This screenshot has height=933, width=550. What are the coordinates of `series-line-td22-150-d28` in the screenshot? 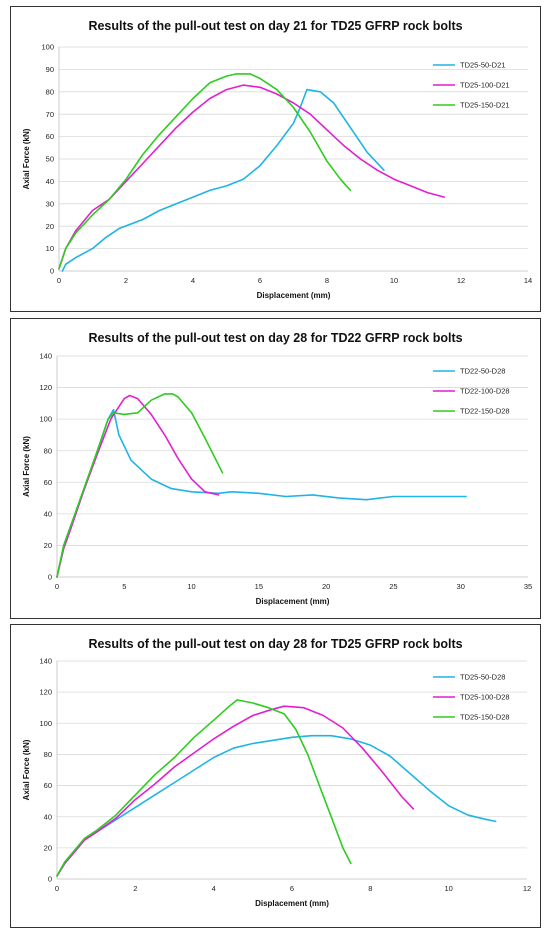 It's located at (140, 485).